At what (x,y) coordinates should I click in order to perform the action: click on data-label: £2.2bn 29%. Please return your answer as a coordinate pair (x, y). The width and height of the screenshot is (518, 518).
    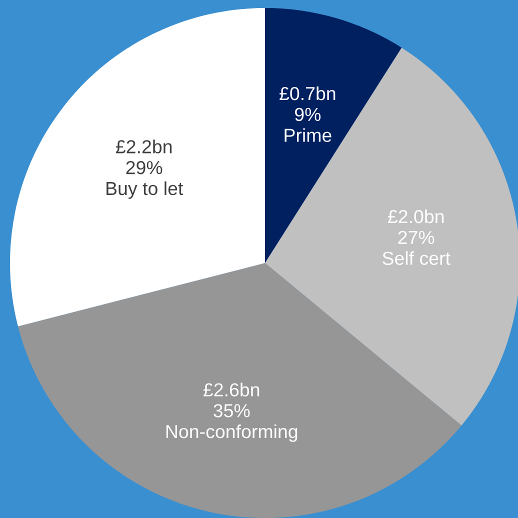
    Looking at the image, I should click on (144, 157).